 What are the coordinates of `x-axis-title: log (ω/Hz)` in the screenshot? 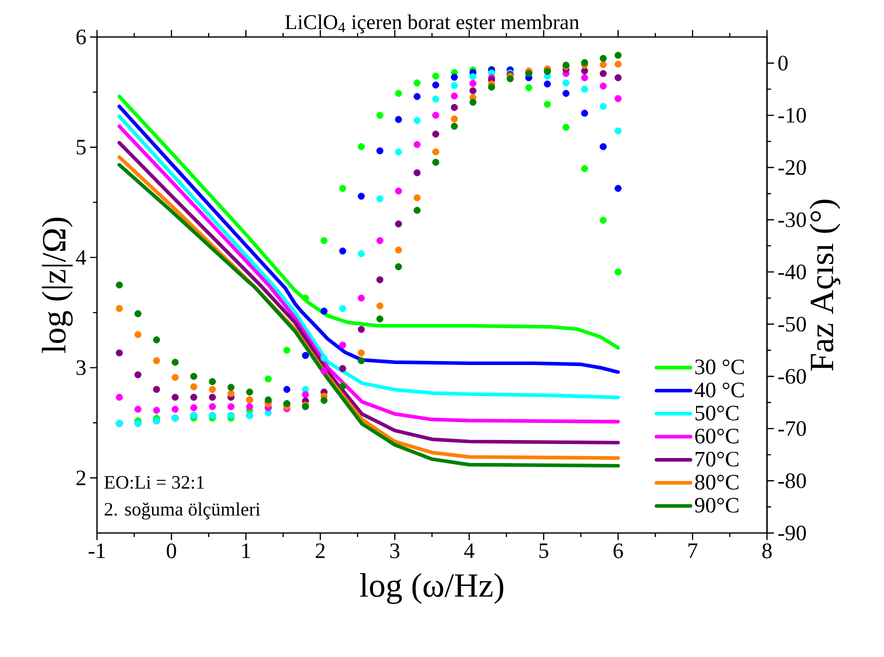 It's located at (432, 588).